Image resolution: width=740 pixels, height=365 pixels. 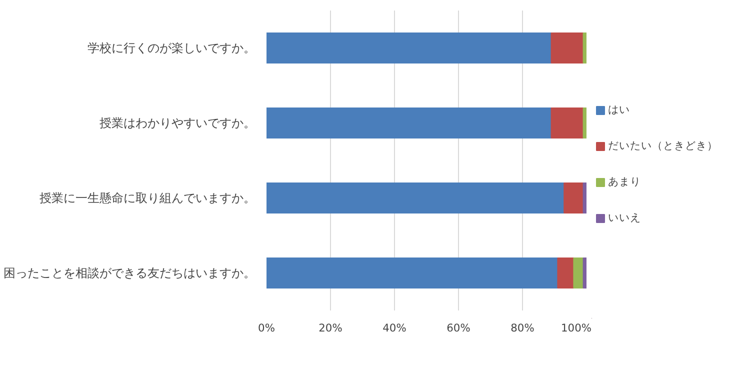 I want to click on y-tick-label: 困ったことを相談ができる友だちはいますか。, so click(x=130, y=273).